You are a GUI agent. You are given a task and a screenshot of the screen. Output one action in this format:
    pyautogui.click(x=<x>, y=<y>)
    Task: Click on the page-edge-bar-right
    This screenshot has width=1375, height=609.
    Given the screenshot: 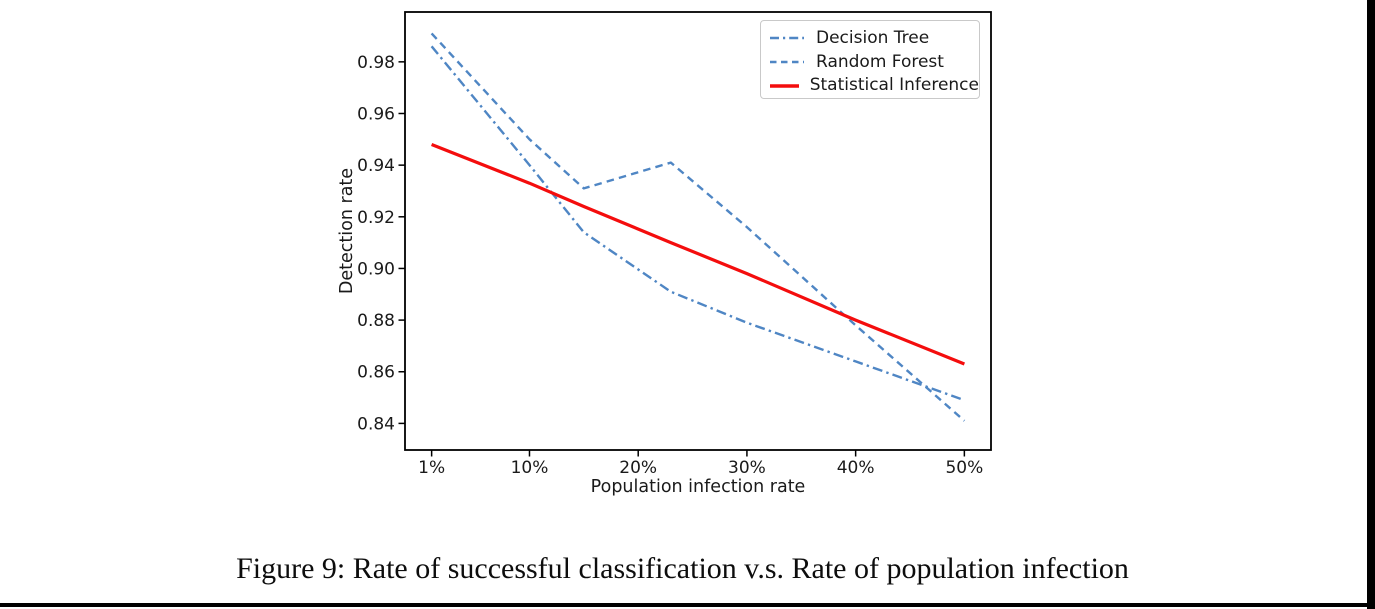 What is the action you would take?
    pyautogui.click(x=1371, y=304)
    